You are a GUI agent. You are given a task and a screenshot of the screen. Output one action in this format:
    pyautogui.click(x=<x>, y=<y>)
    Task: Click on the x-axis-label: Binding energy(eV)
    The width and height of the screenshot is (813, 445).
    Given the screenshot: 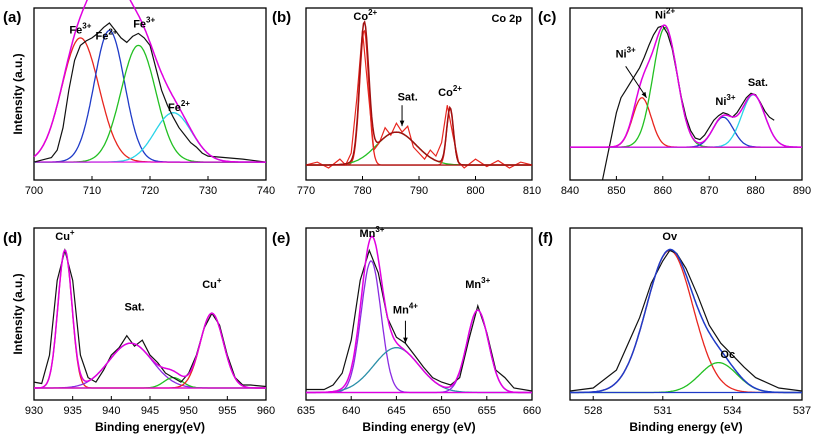 What is the action you would take?
    pyautogui.click(x=150, y=427)
    